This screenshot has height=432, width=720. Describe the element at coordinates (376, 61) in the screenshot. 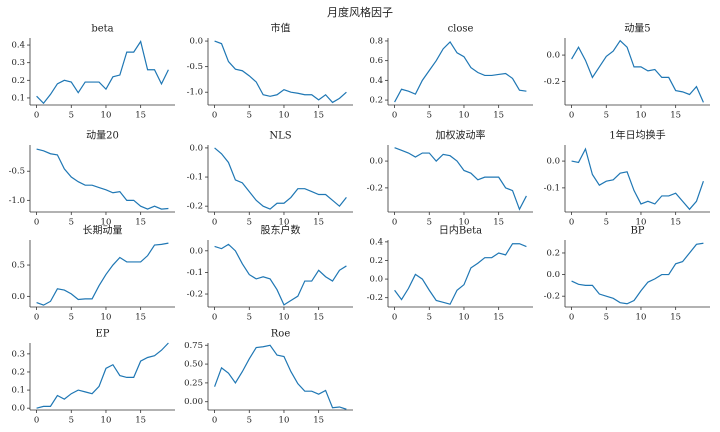

I see `y-tick-label: 0.6` at that location.